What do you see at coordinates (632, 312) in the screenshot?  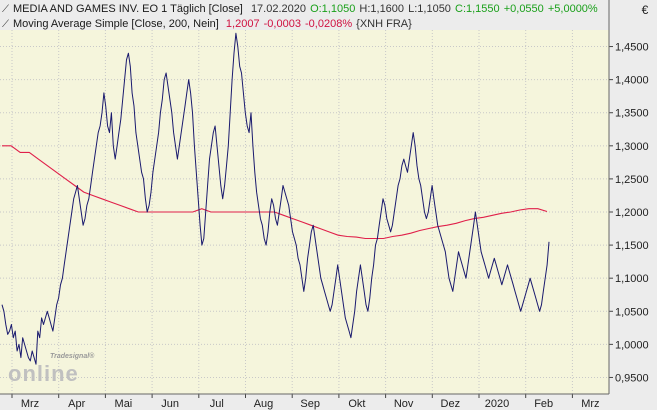 I see `y-tick-label: 1,0500` at bounding box center [632, 312].